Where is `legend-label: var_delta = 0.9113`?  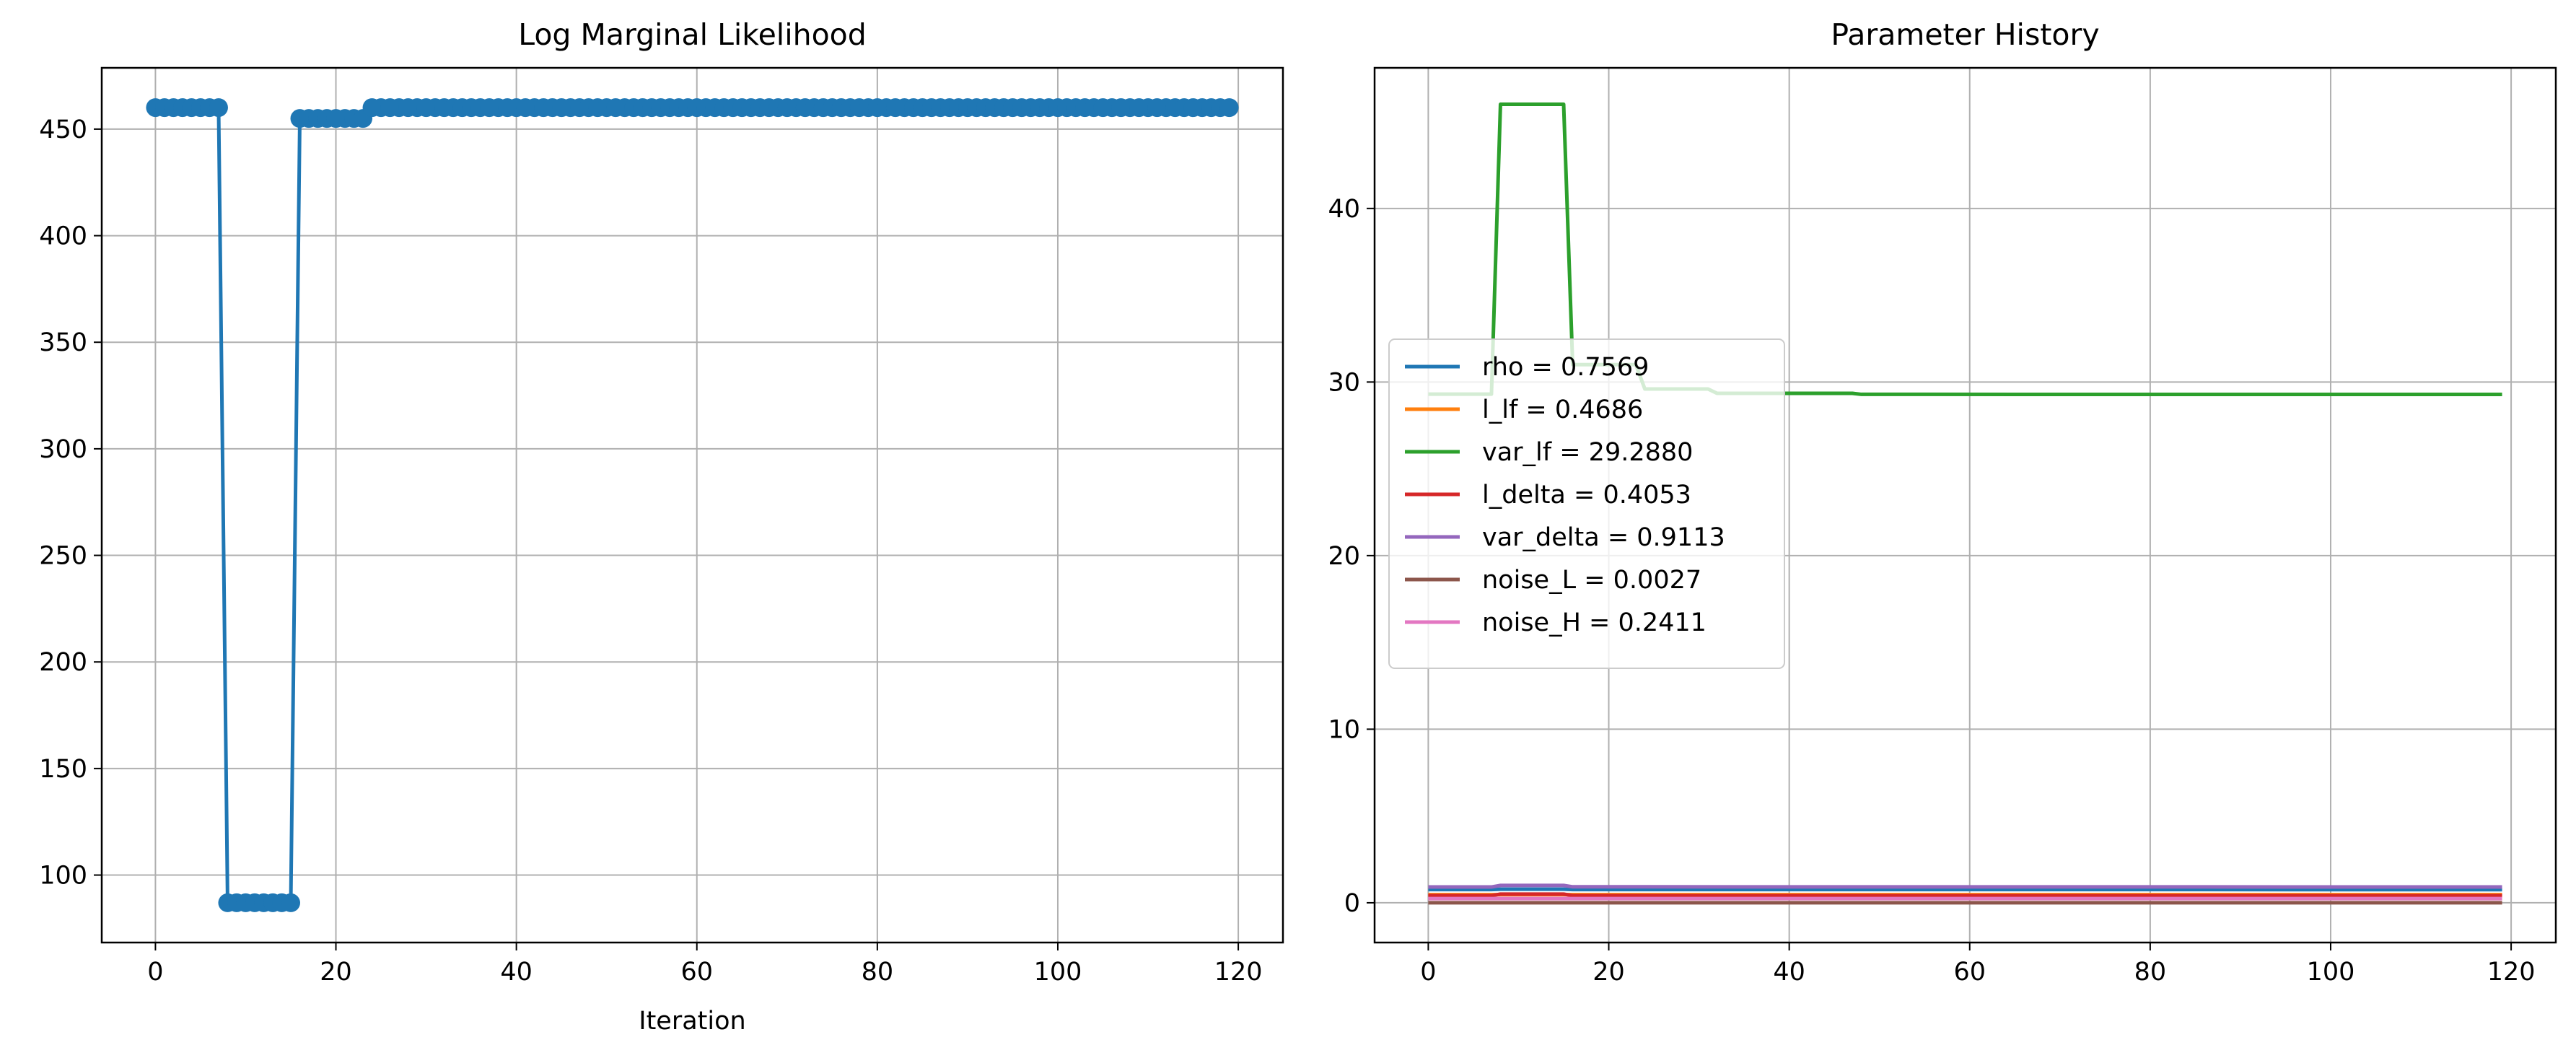 legend-label: var_delta = 0.9113 is located at coordinates (1603, 537).